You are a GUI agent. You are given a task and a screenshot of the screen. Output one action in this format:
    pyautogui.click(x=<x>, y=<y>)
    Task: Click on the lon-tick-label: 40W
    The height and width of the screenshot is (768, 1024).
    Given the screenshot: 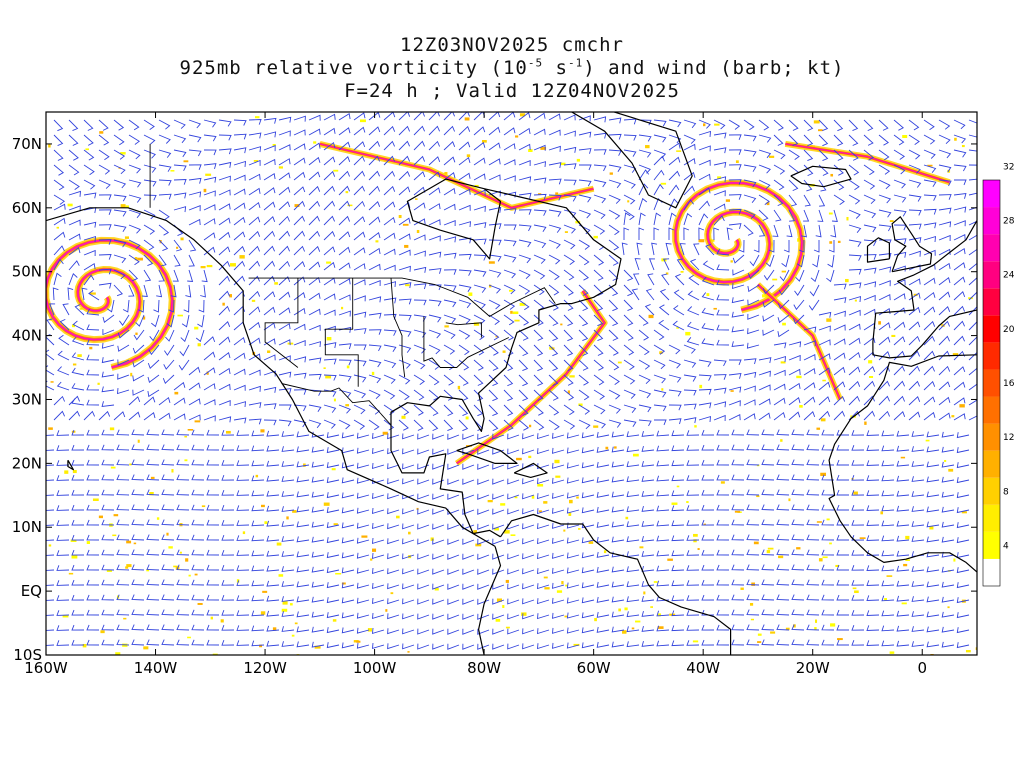 What is the action you would take?
    pyautogui.click(x=703, y=668)
    